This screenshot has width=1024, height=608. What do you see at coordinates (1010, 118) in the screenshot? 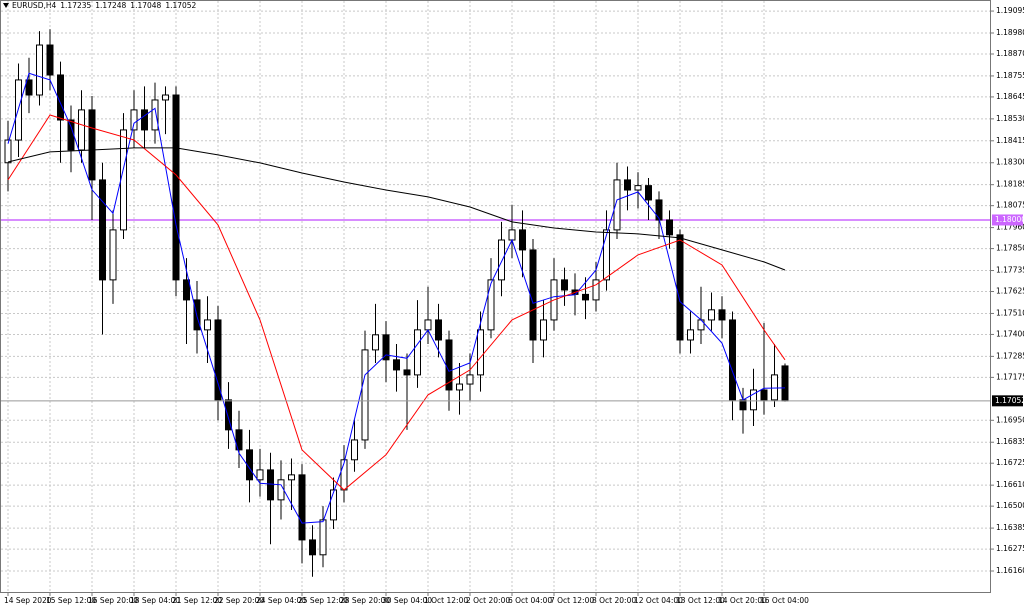
I see `y-tick-label: 1.18530` at bounding box center [1010, 118].